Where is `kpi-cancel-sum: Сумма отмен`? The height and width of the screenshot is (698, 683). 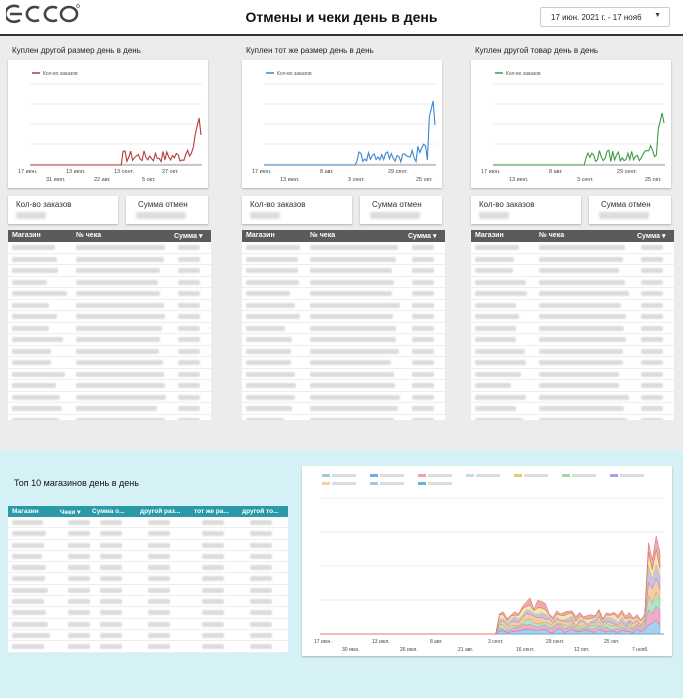 kpi-cancel-sum: Сумма отмен is located at coordinates (401, 210).